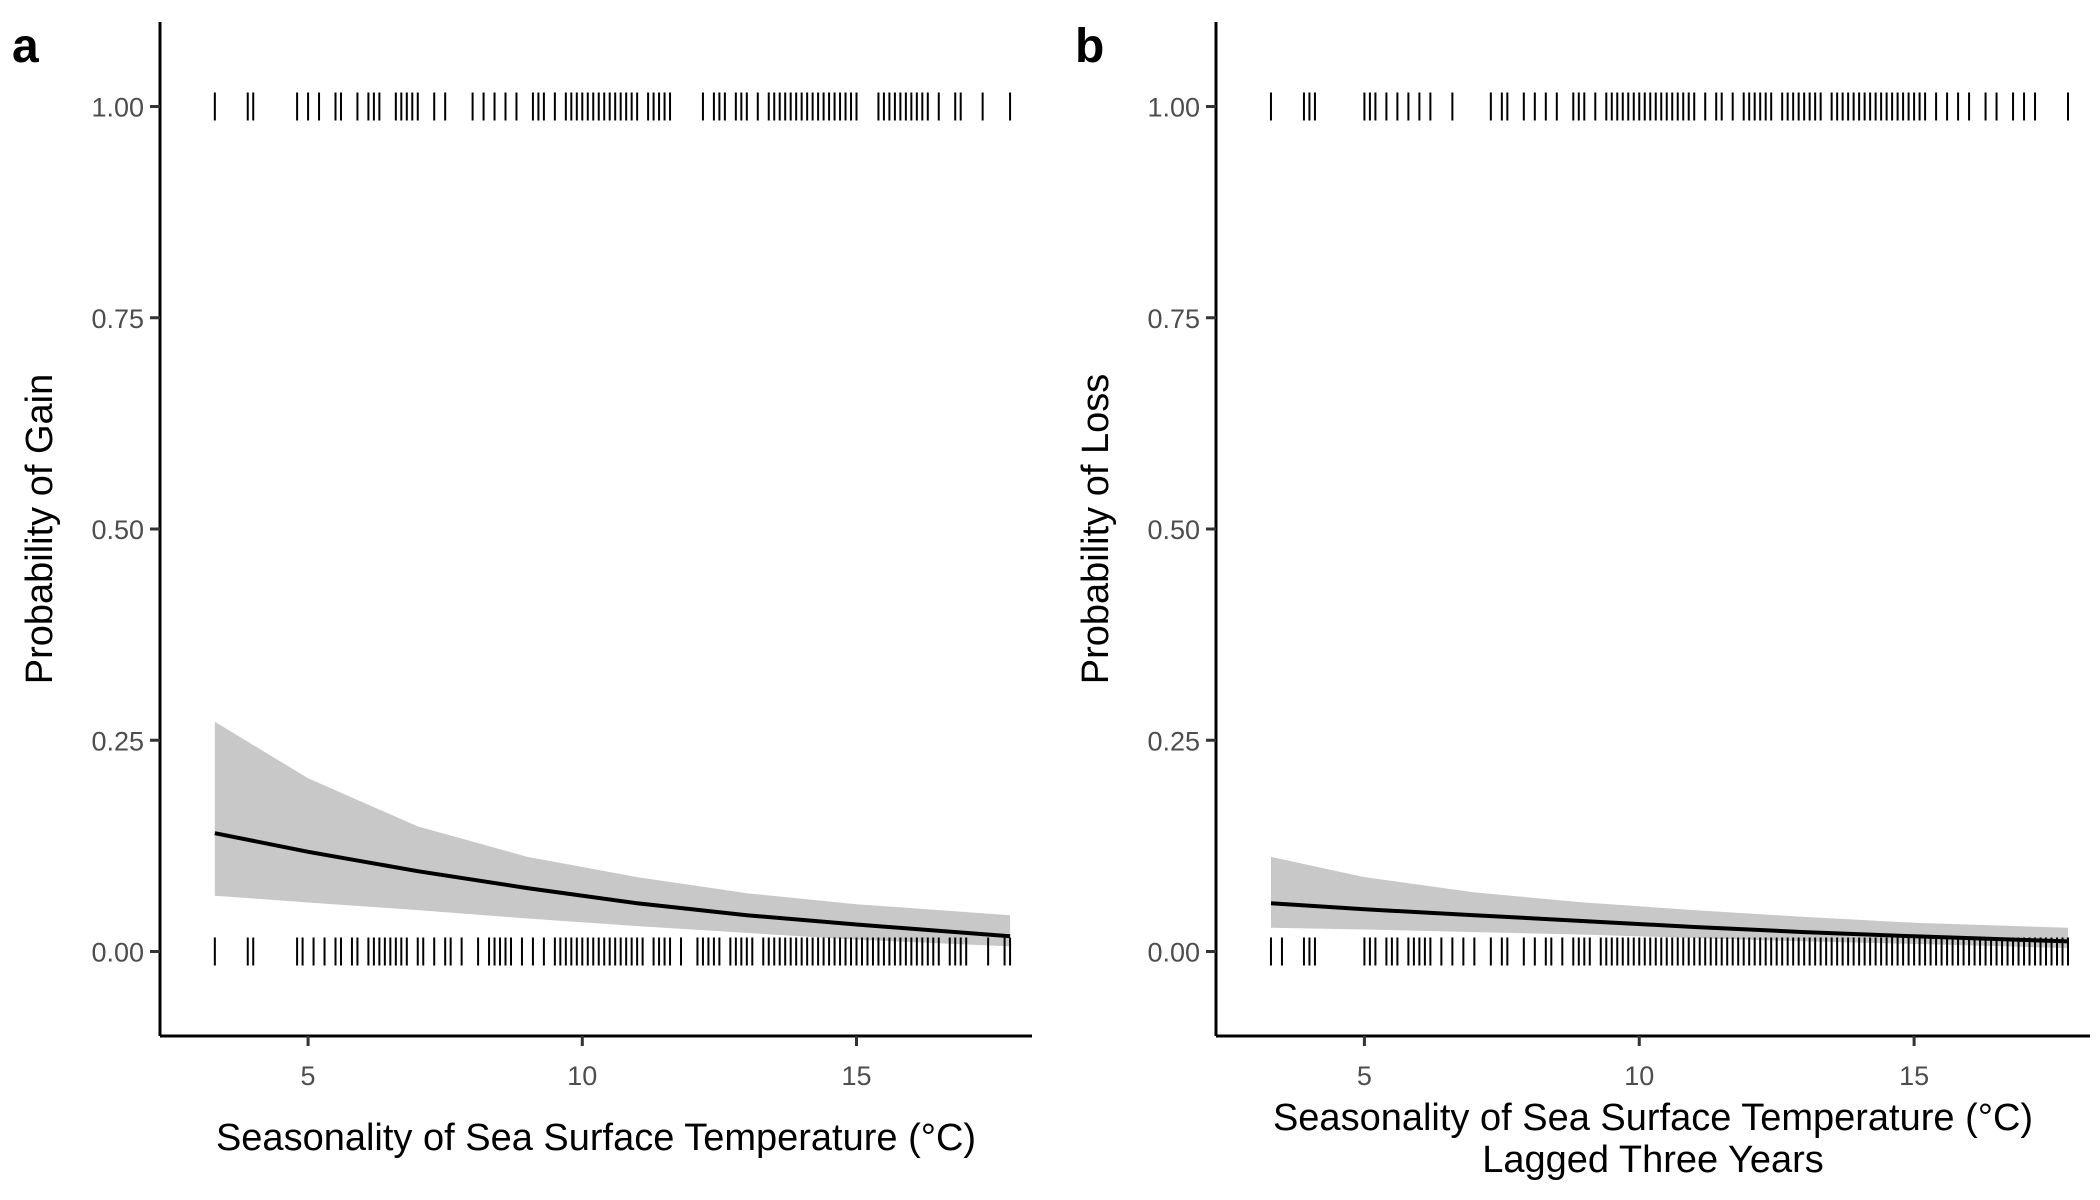 The width and height of the screenshot is (2100, 1200). I want to click on panel-label-b: b, so click(1089, 46).